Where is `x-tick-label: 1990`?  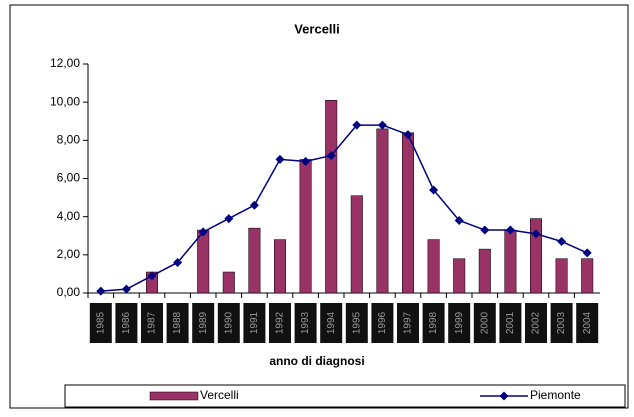
x-tick-label: 1990 is located at coordinates (228, 322).